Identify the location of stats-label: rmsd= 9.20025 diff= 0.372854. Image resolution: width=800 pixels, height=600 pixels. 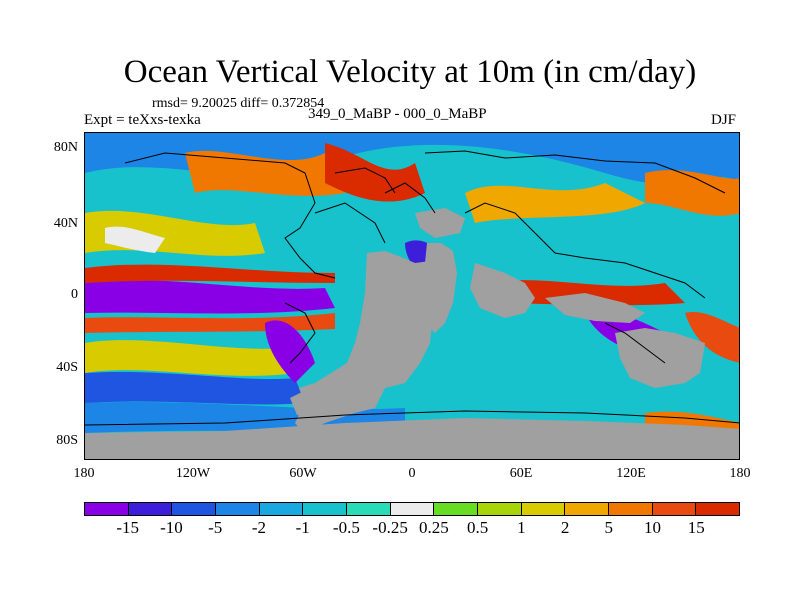
(238, 103).